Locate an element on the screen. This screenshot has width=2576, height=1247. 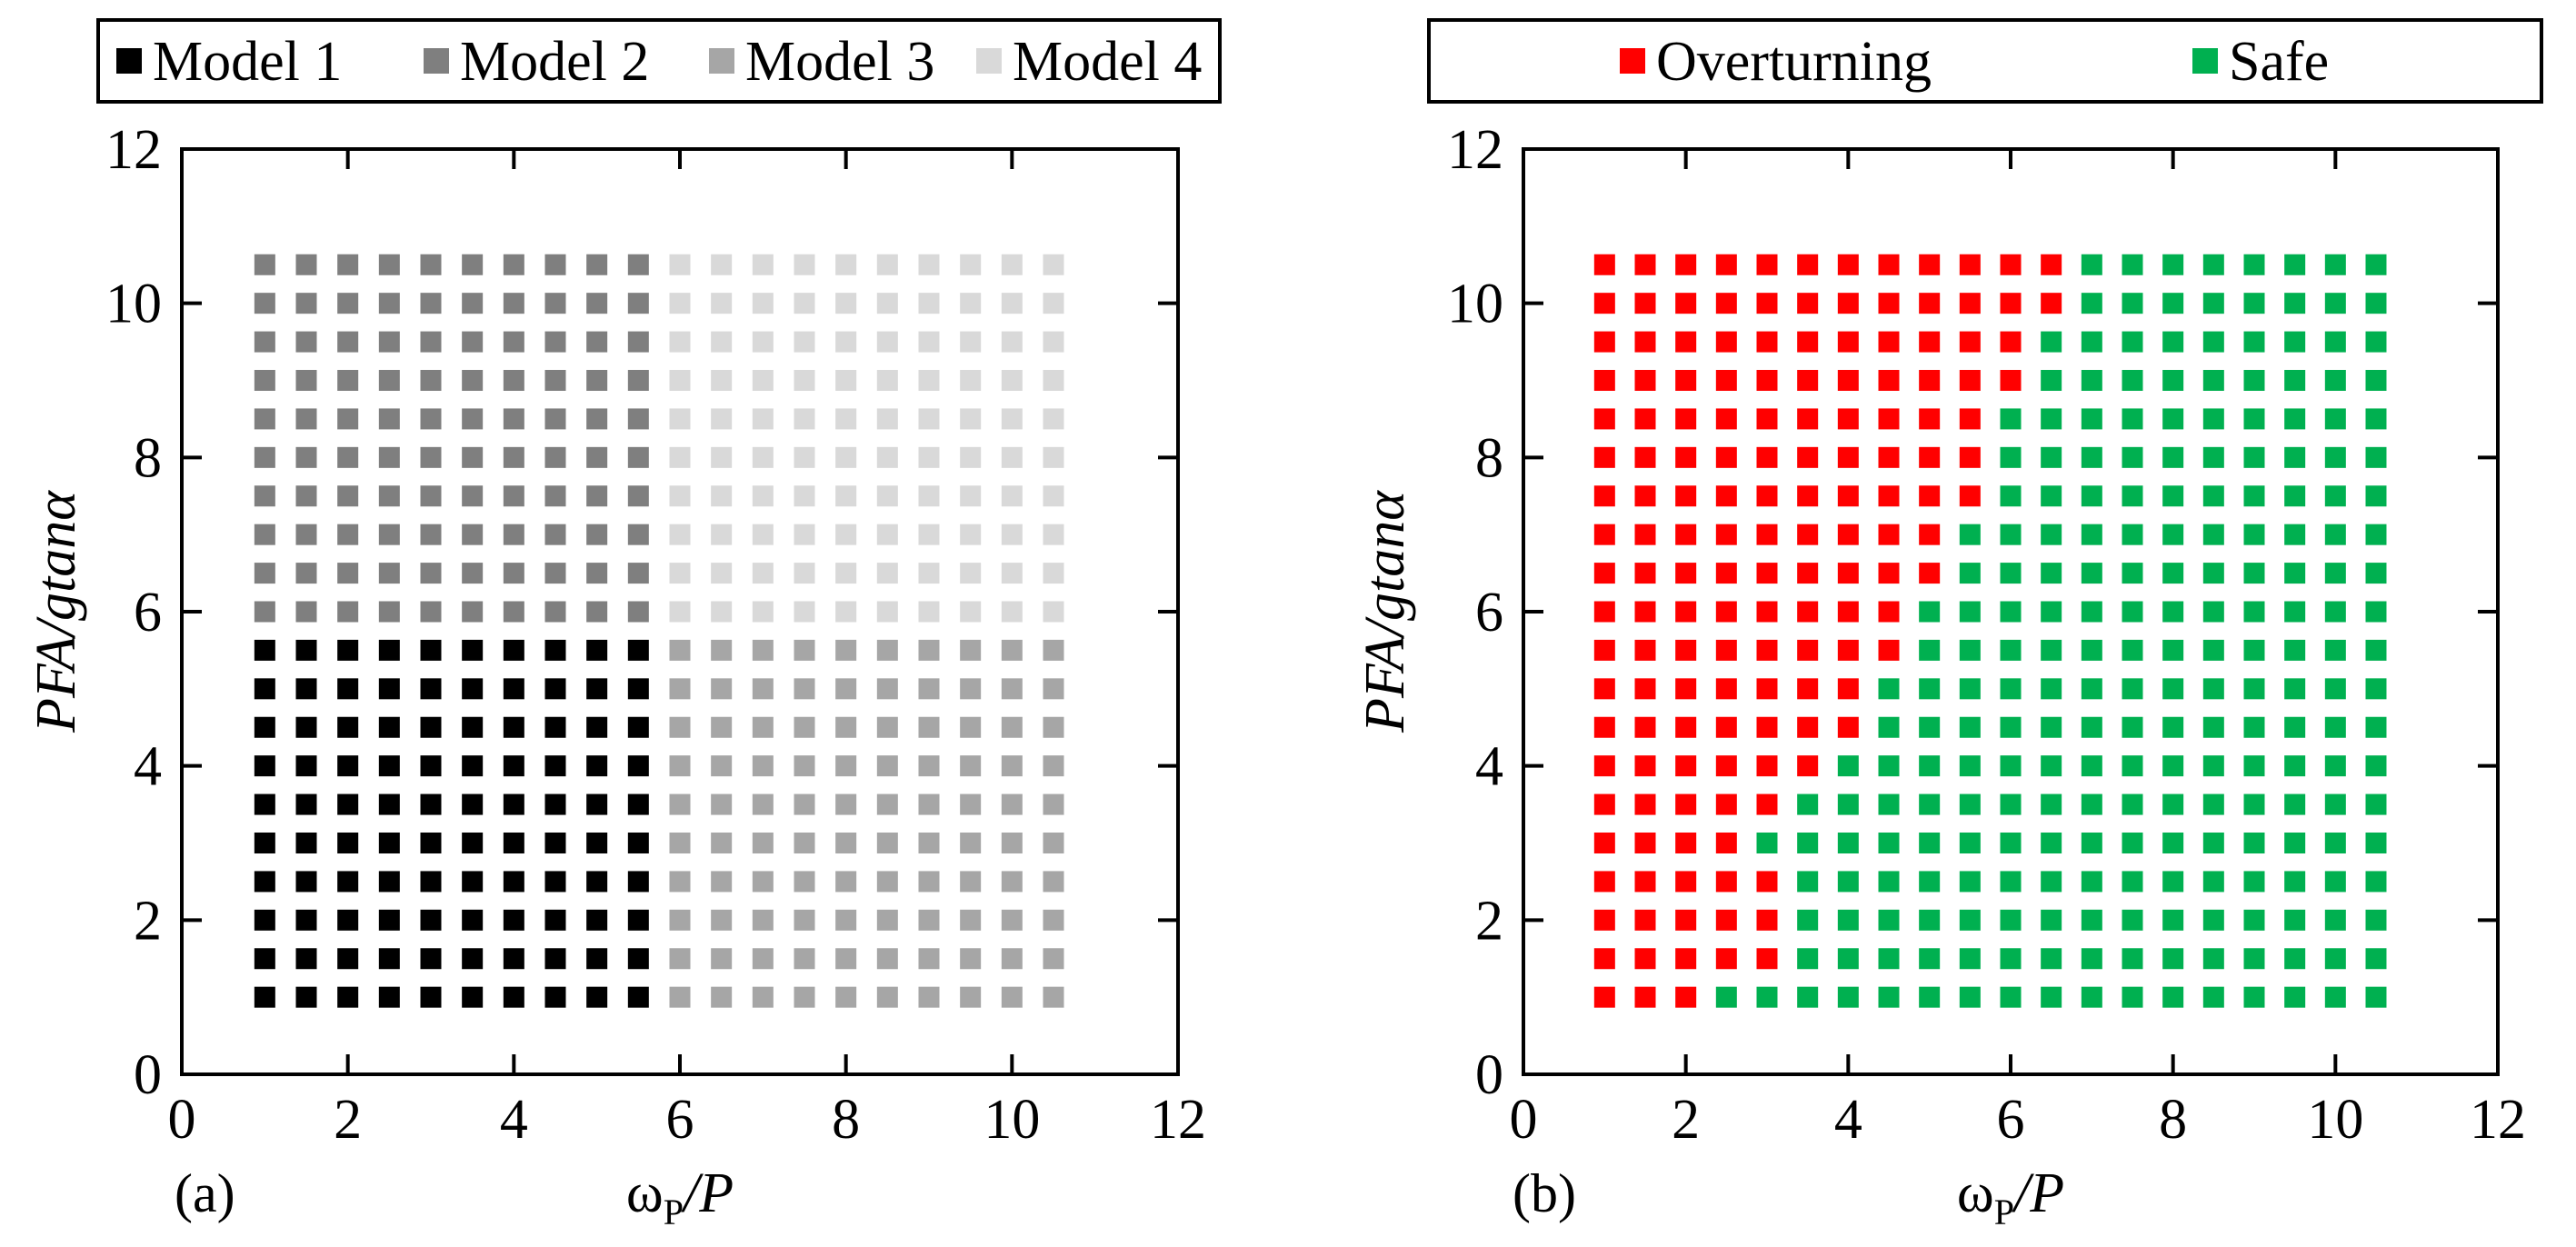
y-tick-label: 0 is located at coordinates (1489, 1075).